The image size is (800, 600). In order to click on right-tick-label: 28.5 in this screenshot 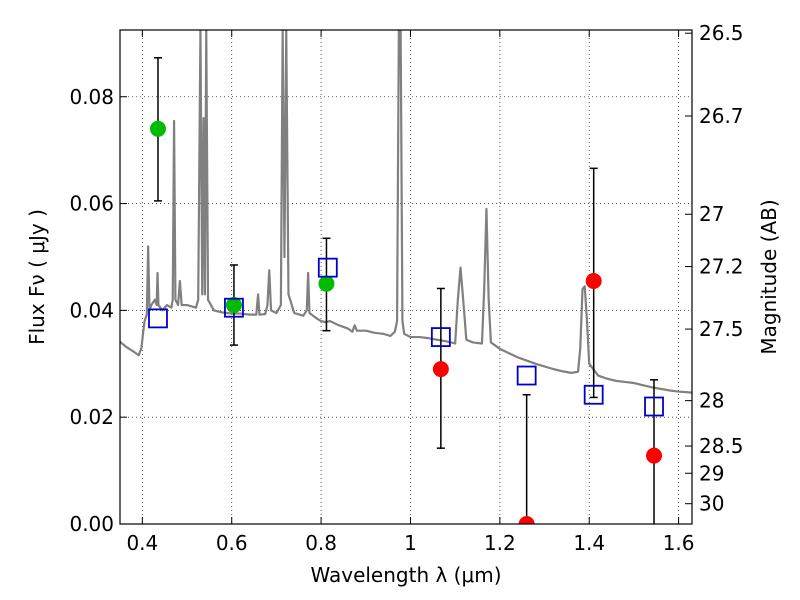, I will do `click(721, 446)`.